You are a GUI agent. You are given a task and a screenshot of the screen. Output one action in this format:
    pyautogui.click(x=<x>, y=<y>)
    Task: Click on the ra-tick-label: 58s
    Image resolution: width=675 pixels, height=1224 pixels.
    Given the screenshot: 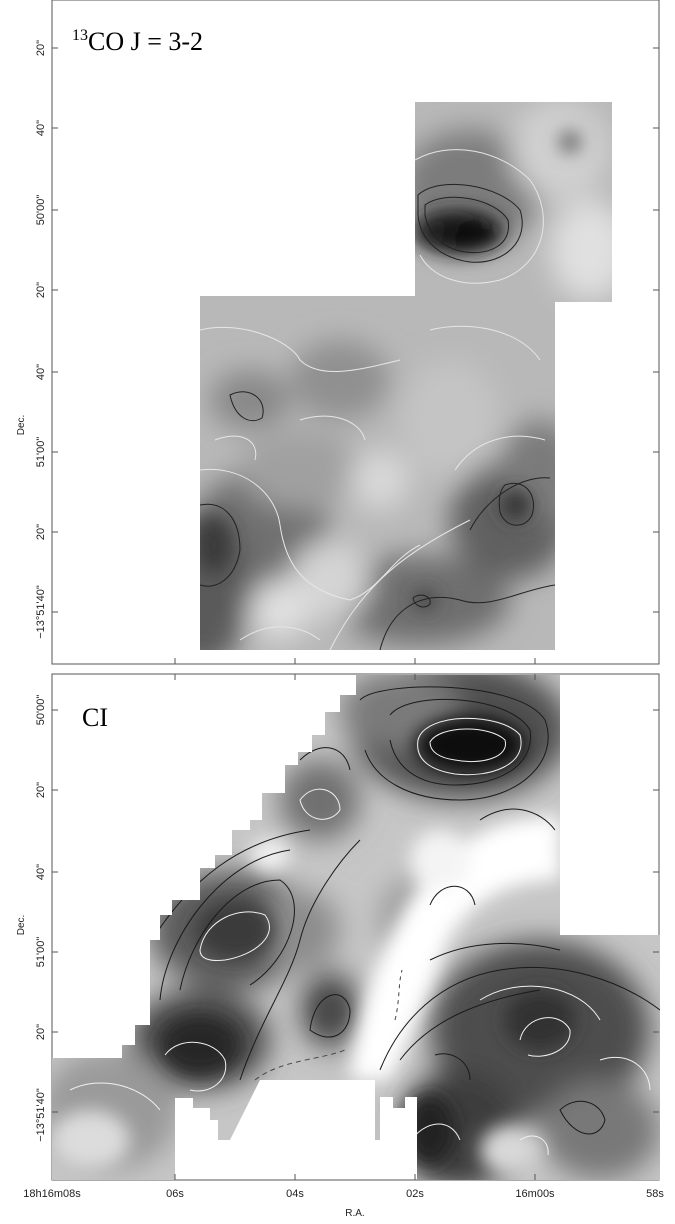 What is the action you would take?
    pyautogui.click(x=655, y=1194)
    